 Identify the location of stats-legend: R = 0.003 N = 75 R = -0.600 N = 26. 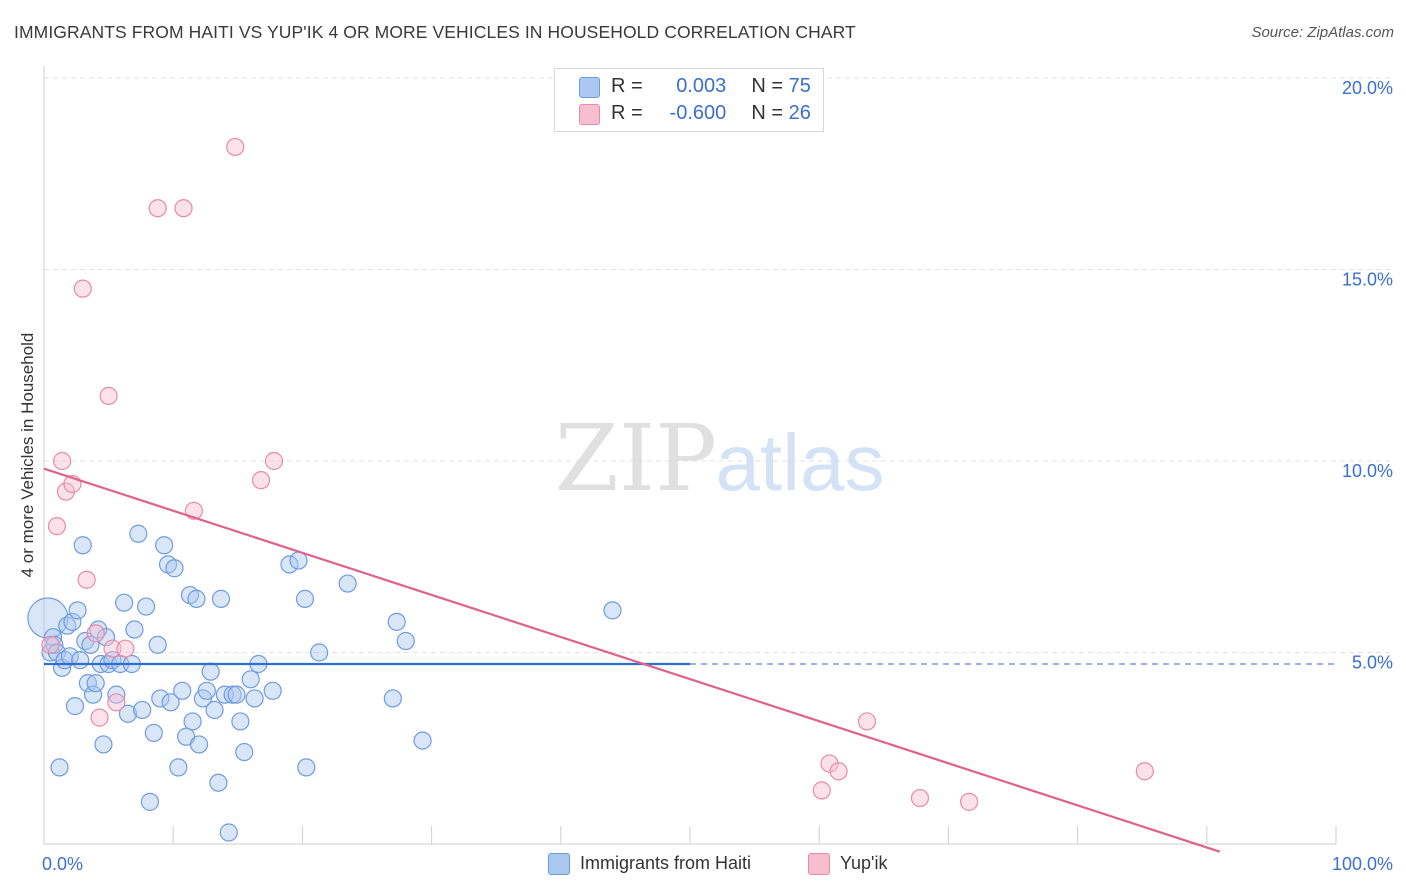
(689, 100).